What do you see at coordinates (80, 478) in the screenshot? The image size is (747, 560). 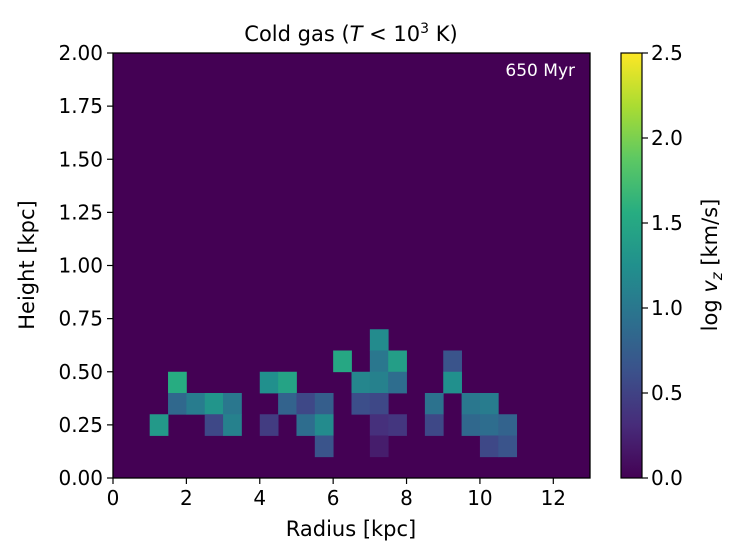 I see `y-tick-label: 0.00` at bounding box center [80, 478].